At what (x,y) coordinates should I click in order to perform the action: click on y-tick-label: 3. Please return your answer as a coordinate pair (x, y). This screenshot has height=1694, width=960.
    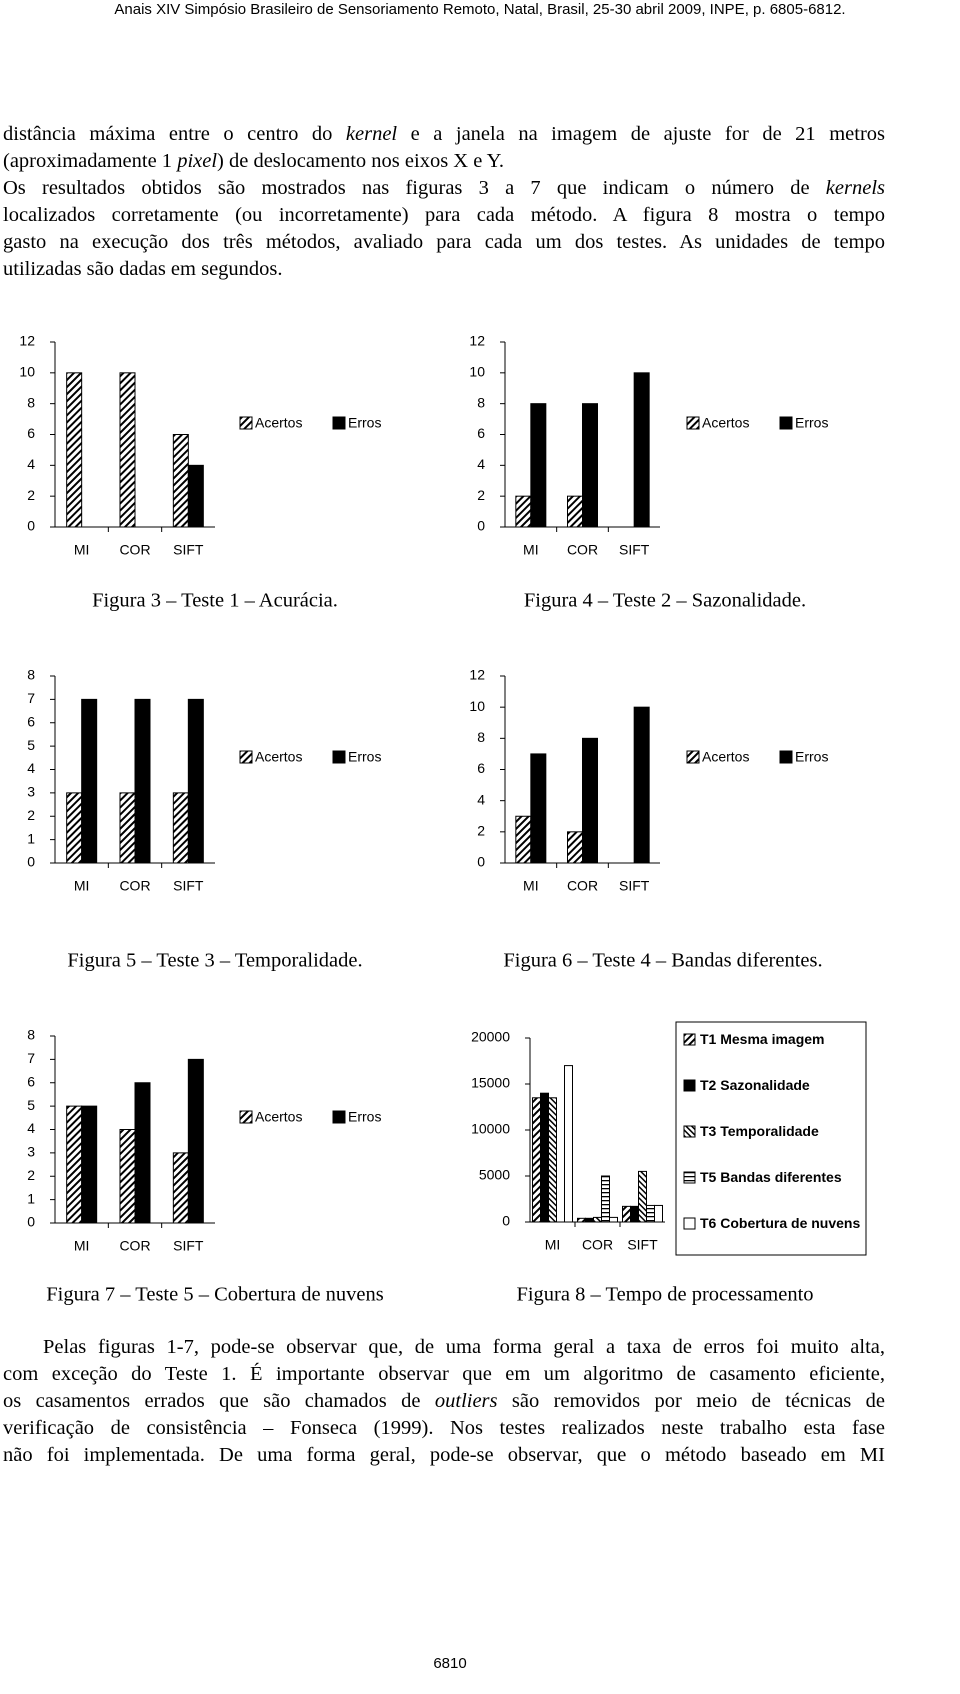
    Looking at the image, I should click on (31, 792).